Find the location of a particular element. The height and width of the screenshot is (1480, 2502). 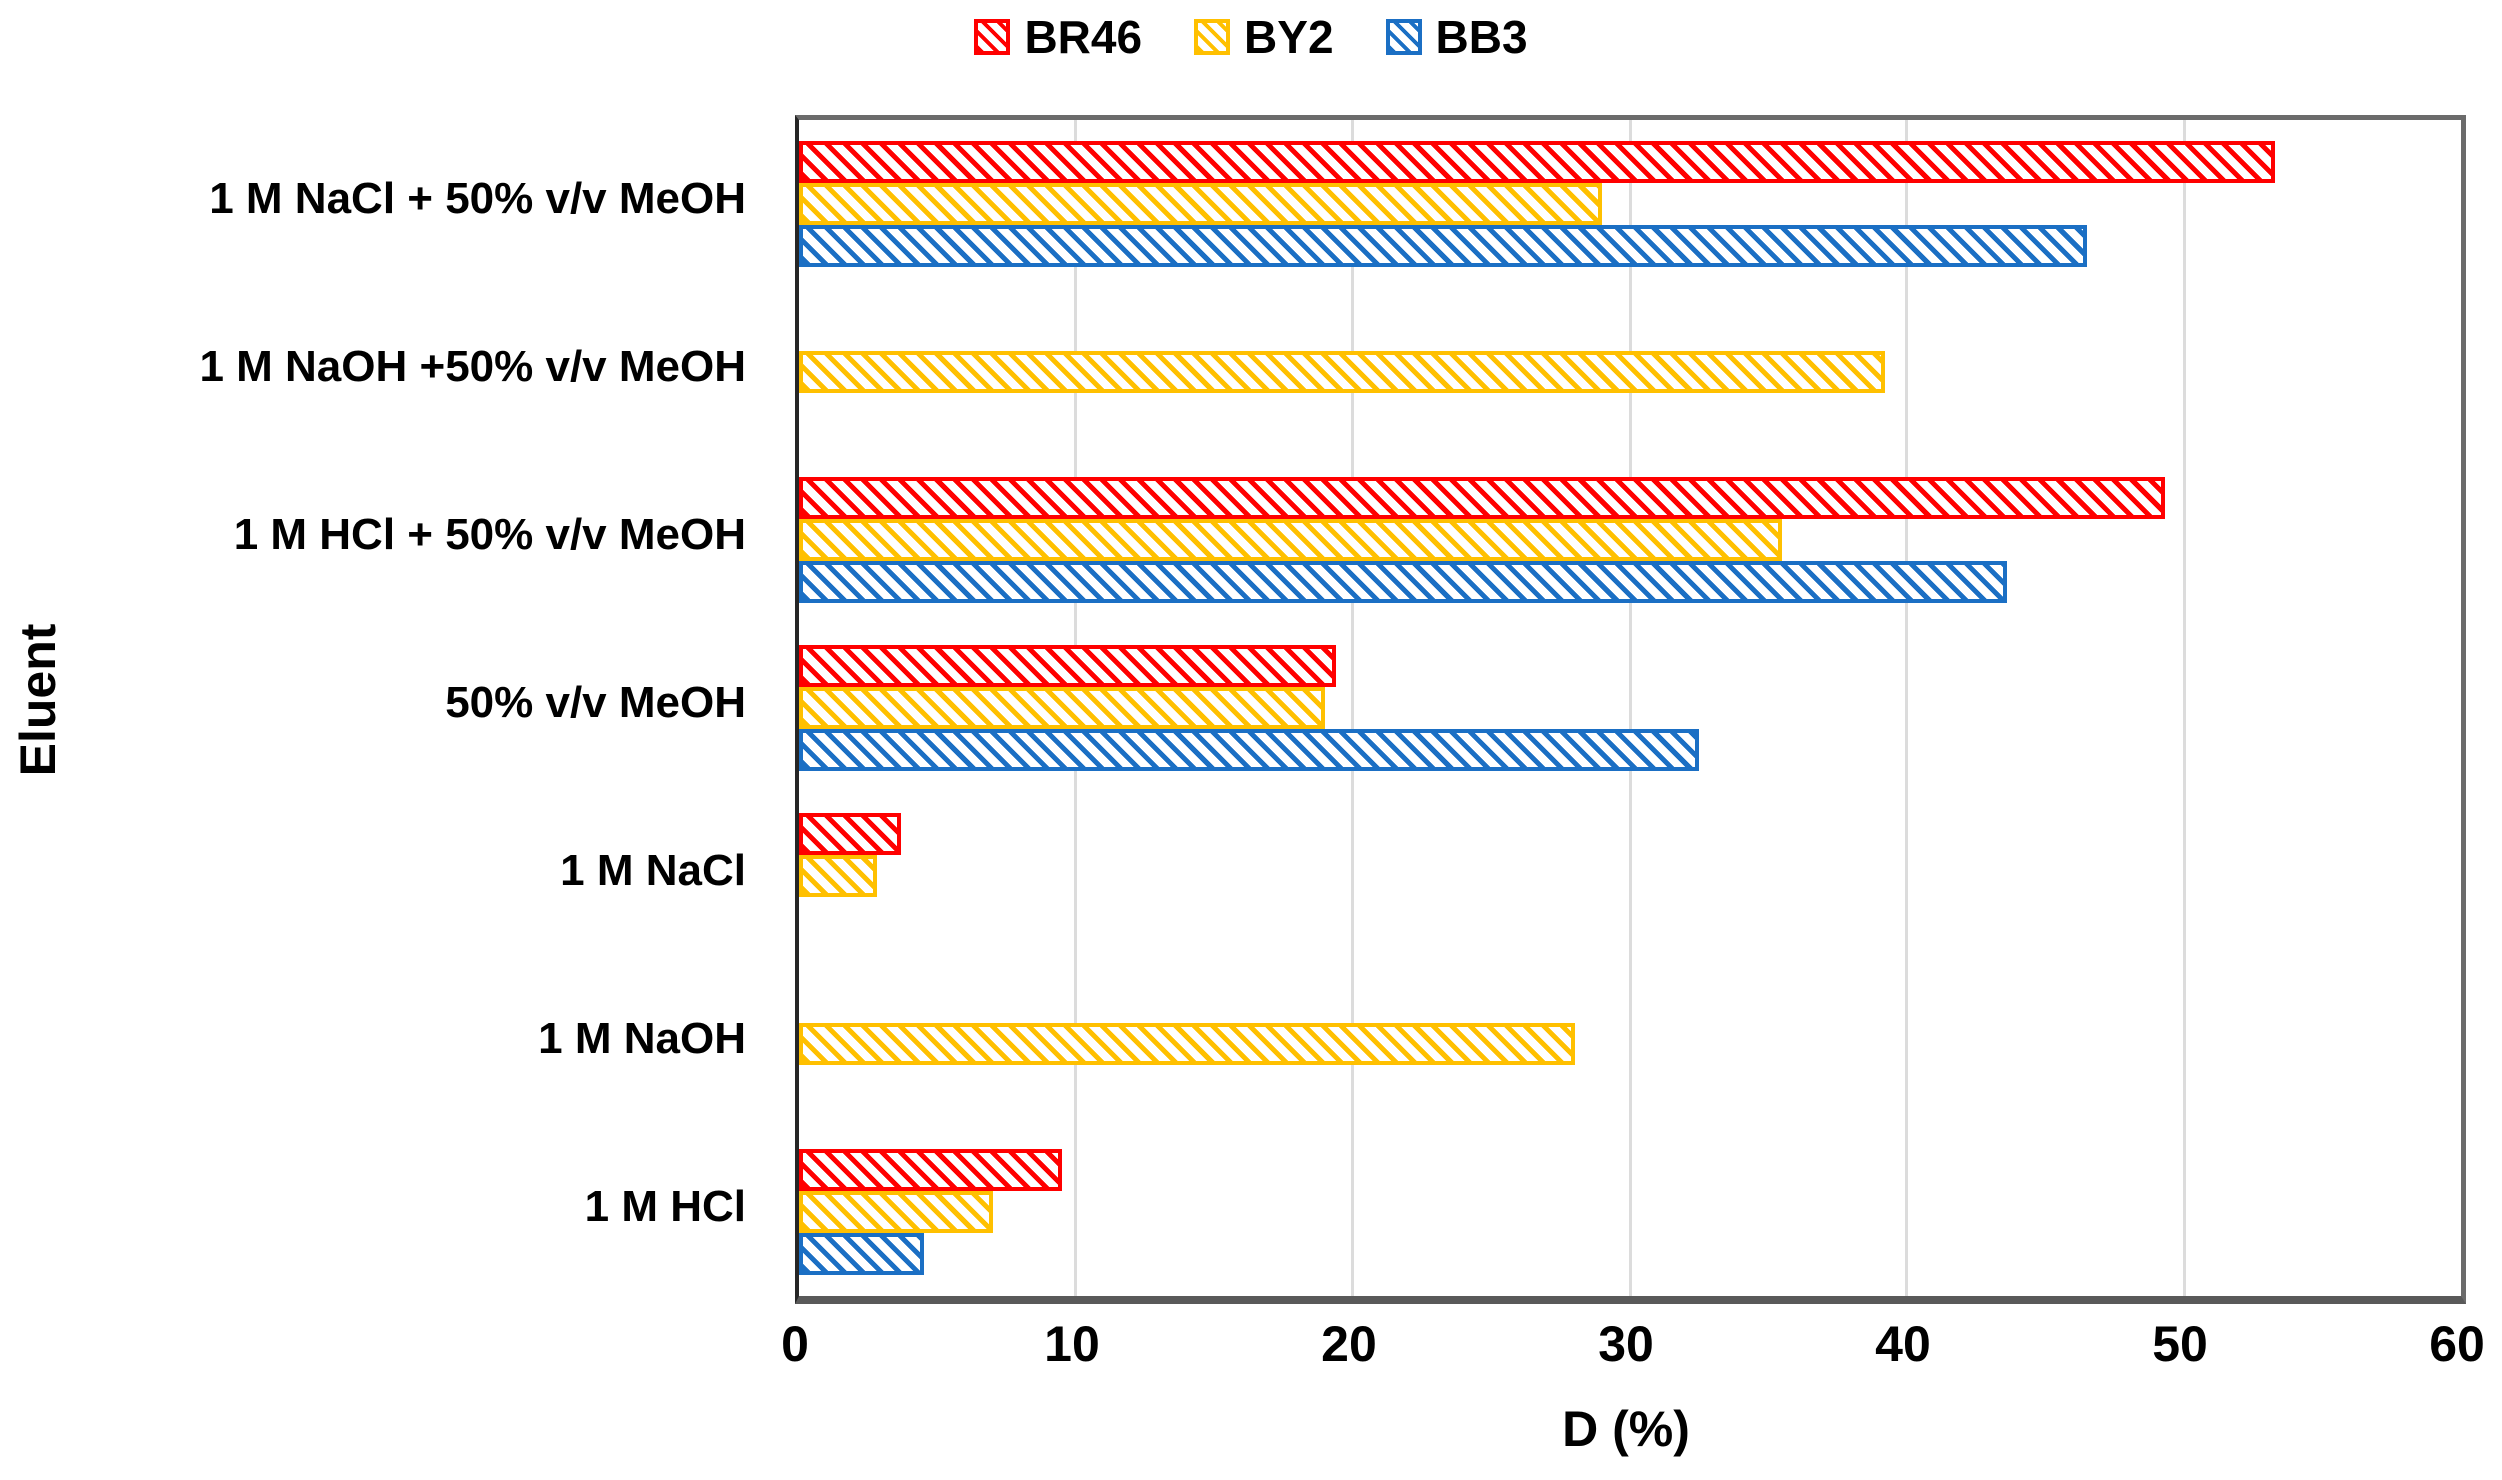

category-label: 1 M NaCl + 50% v/v MeOH is located at coordinates (477, 198).